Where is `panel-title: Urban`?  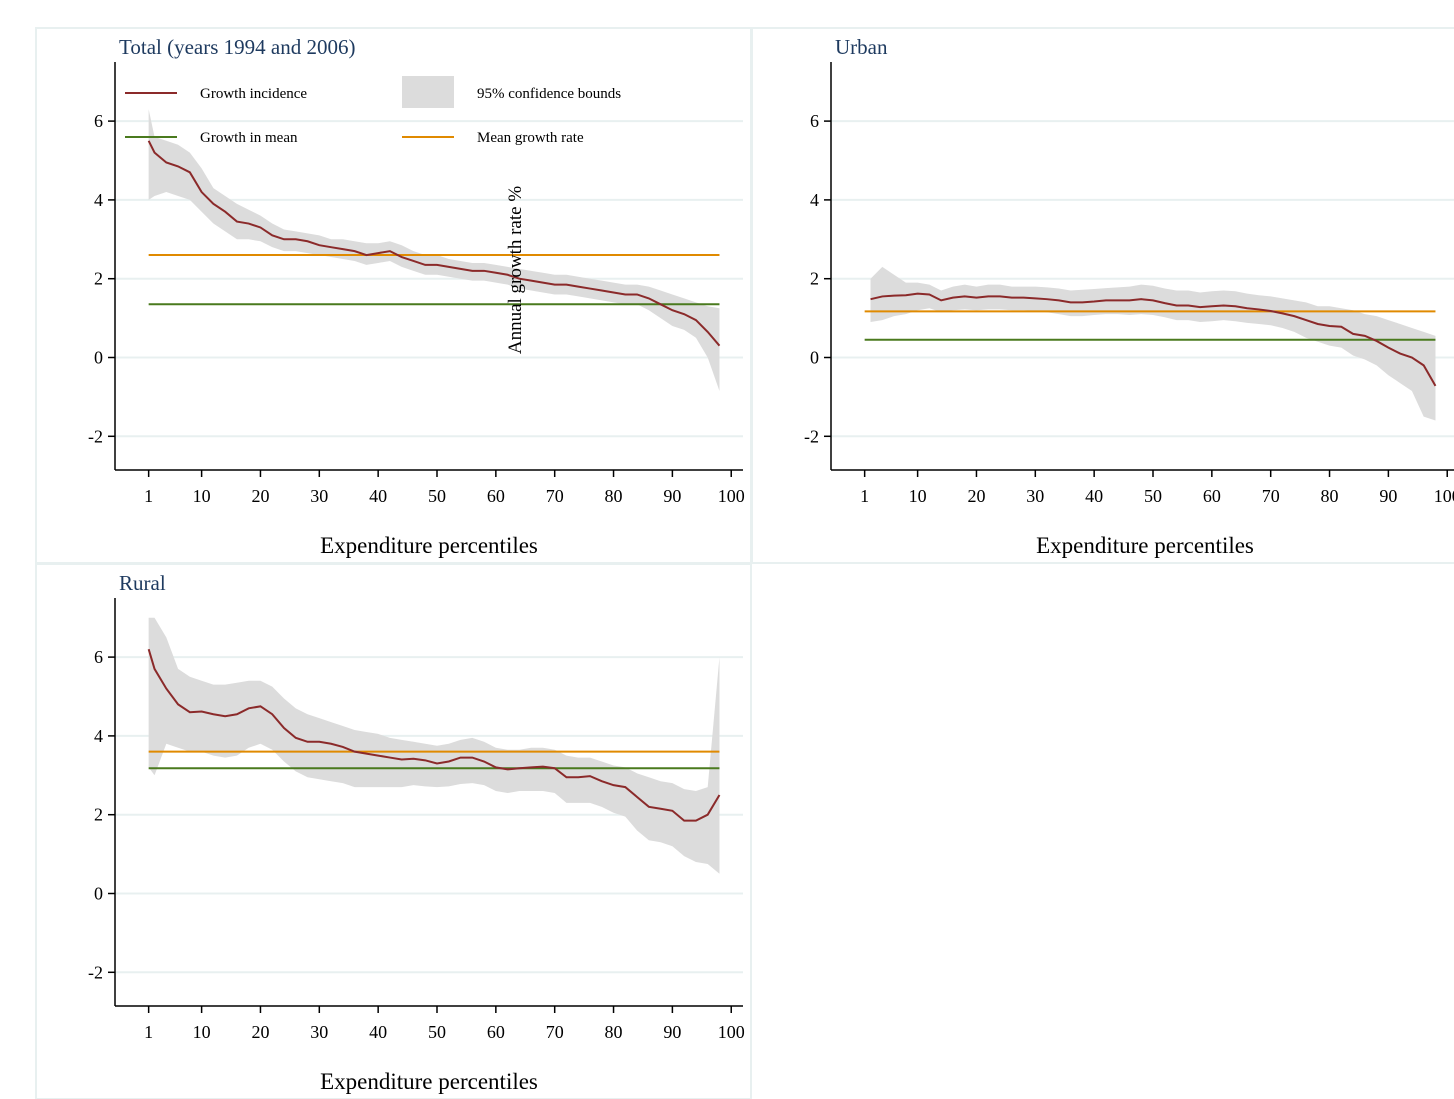 panel-title: Urban is located at coordinates (861, 47).